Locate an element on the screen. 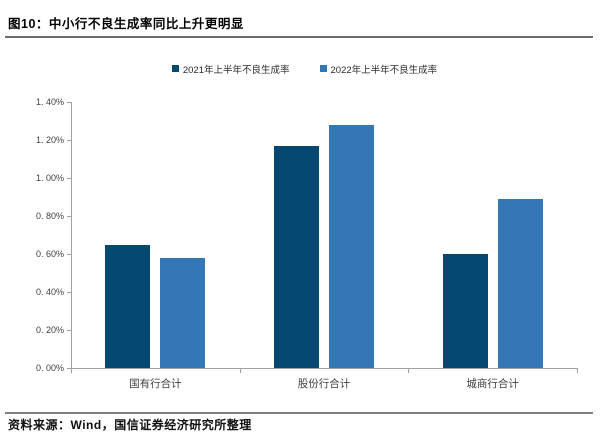  bar-股份行合计-2021年上半年不良生成率 is located at coordinates (296, 256).